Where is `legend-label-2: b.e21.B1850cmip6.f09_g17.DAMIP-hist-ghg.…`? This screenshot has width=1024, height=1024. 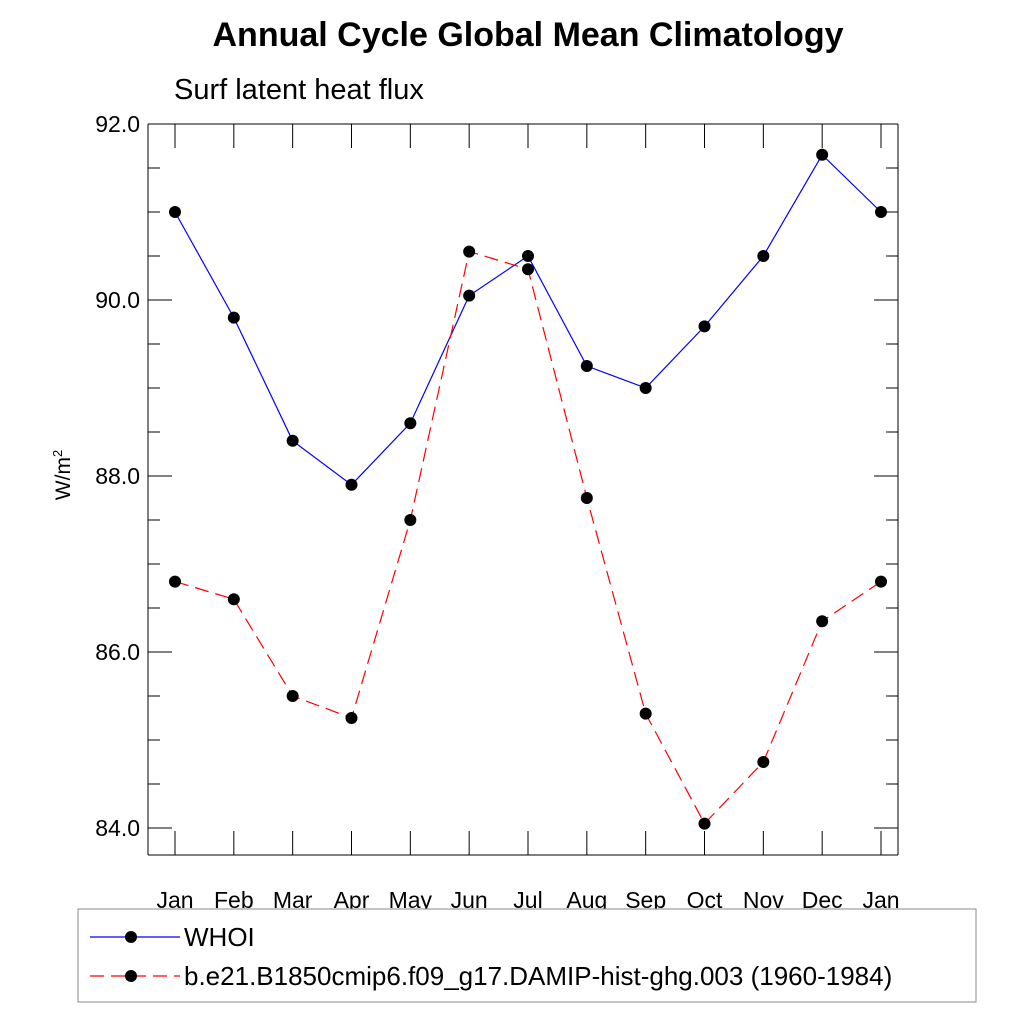 legend-label-2: b.e21.B1850cmip6.f09_g17.DAMIP-hist-ghg.… is located at coordinates (538, 976).